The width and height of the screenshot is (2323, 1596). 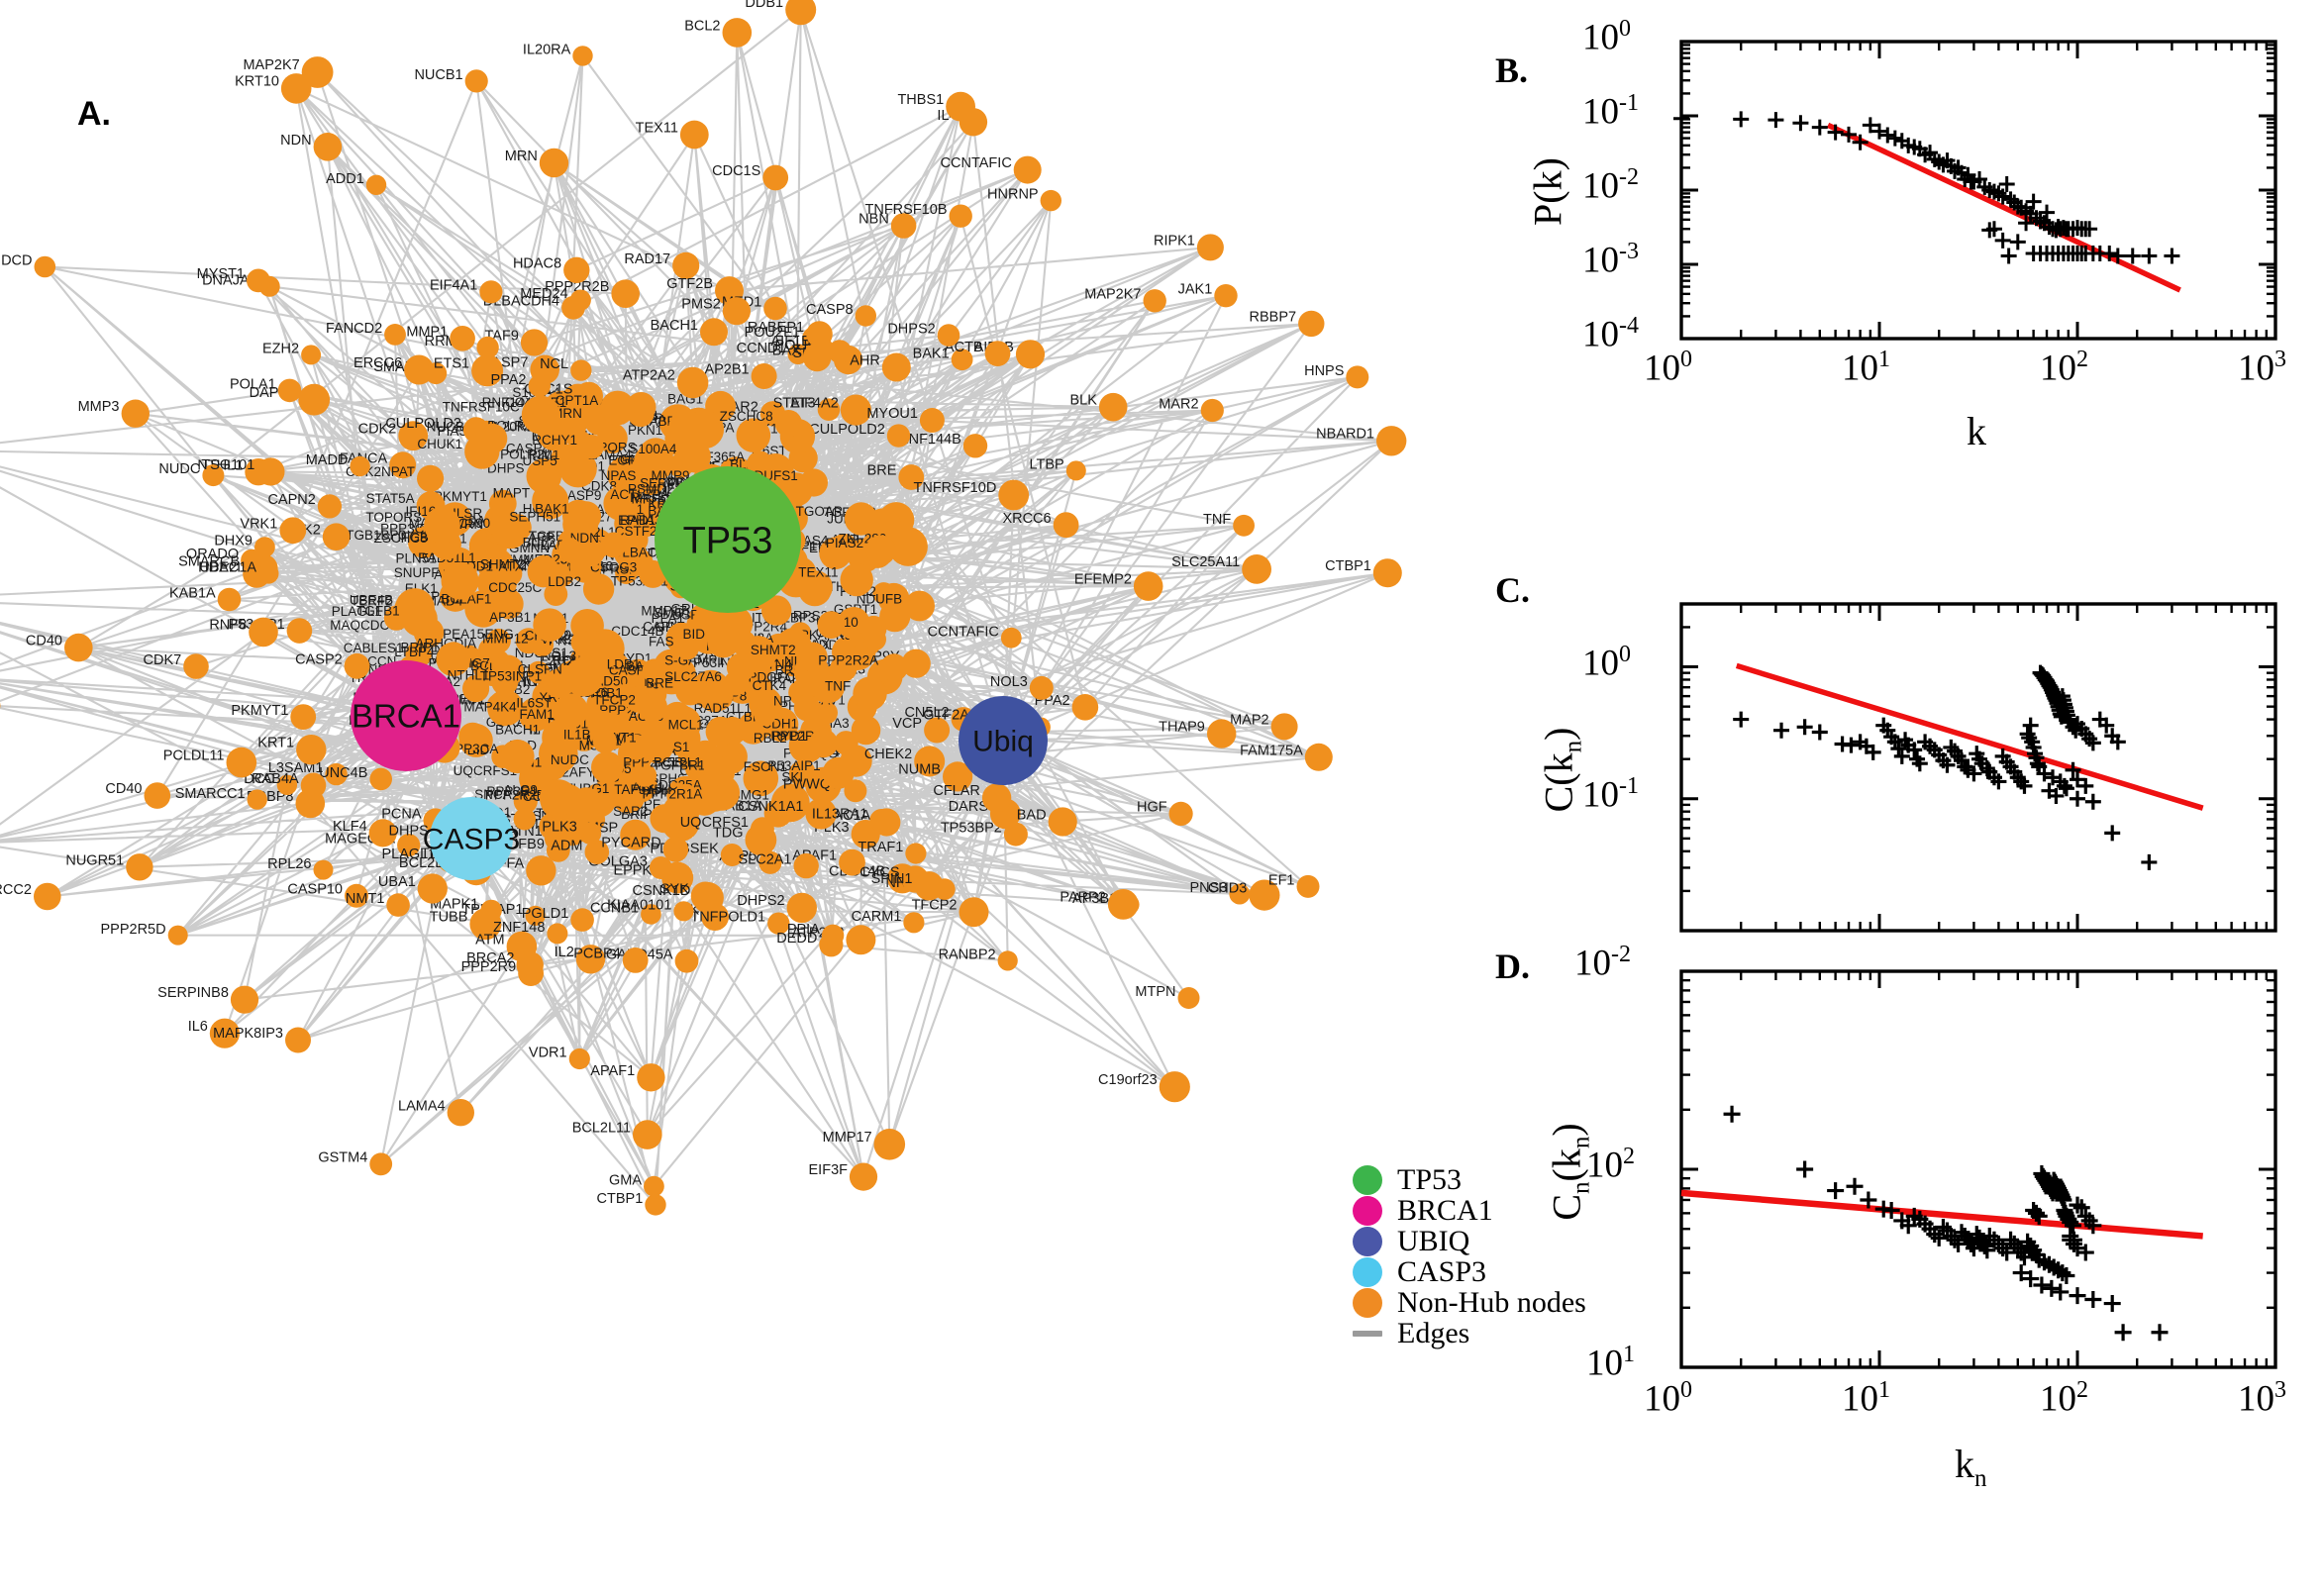 What do you see at coordinates (555, 298) in the screenshot?
I see `network-node: MED24` at bounding box center [555, 298].